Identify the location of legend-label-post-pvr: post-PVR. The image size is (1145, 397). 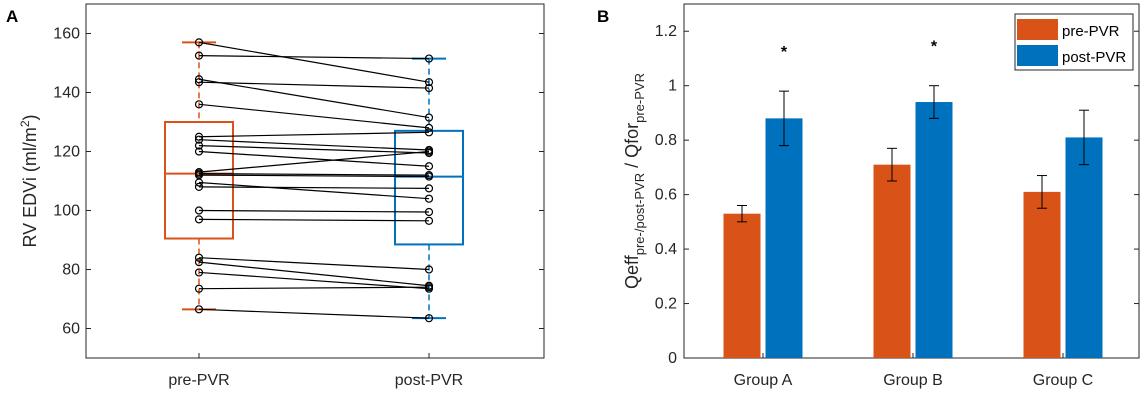
(1094, 57).